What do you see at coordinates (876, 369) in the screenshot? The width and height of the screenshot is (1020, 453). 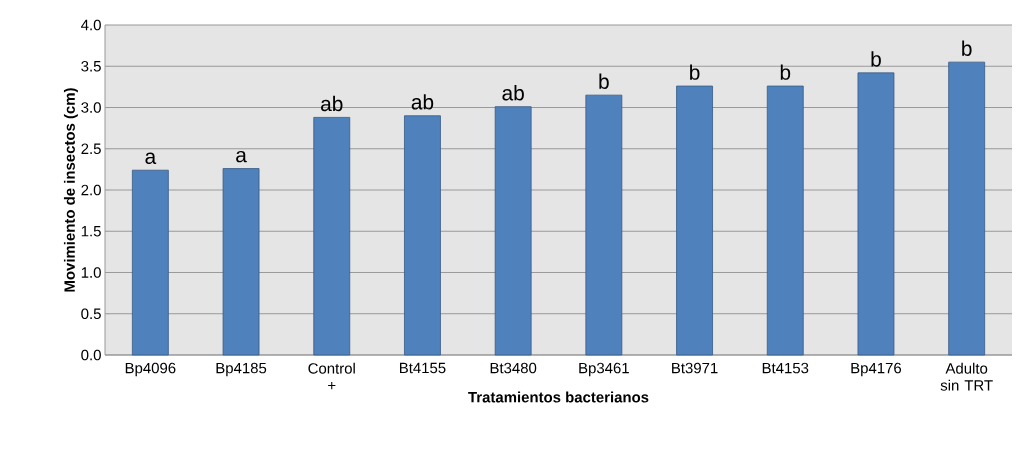 I see `x-tick-label: Bp4176` at bounding box center [876, 369].